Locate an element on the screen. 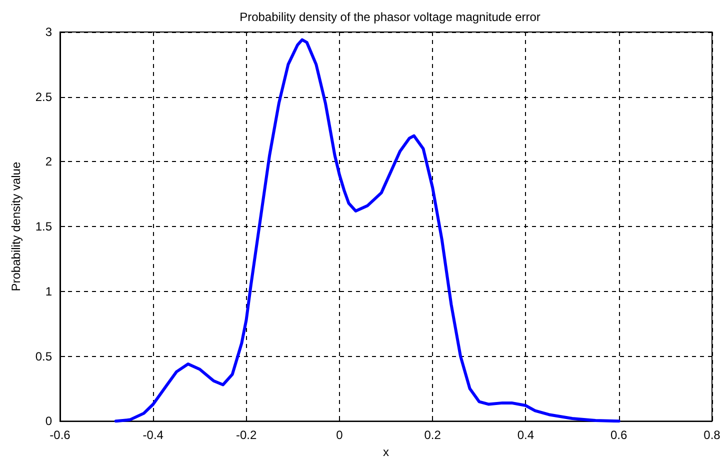 This screenshot has width=727, height=463. x-tick-label: -0.4 is located at coordinates (153, 435).